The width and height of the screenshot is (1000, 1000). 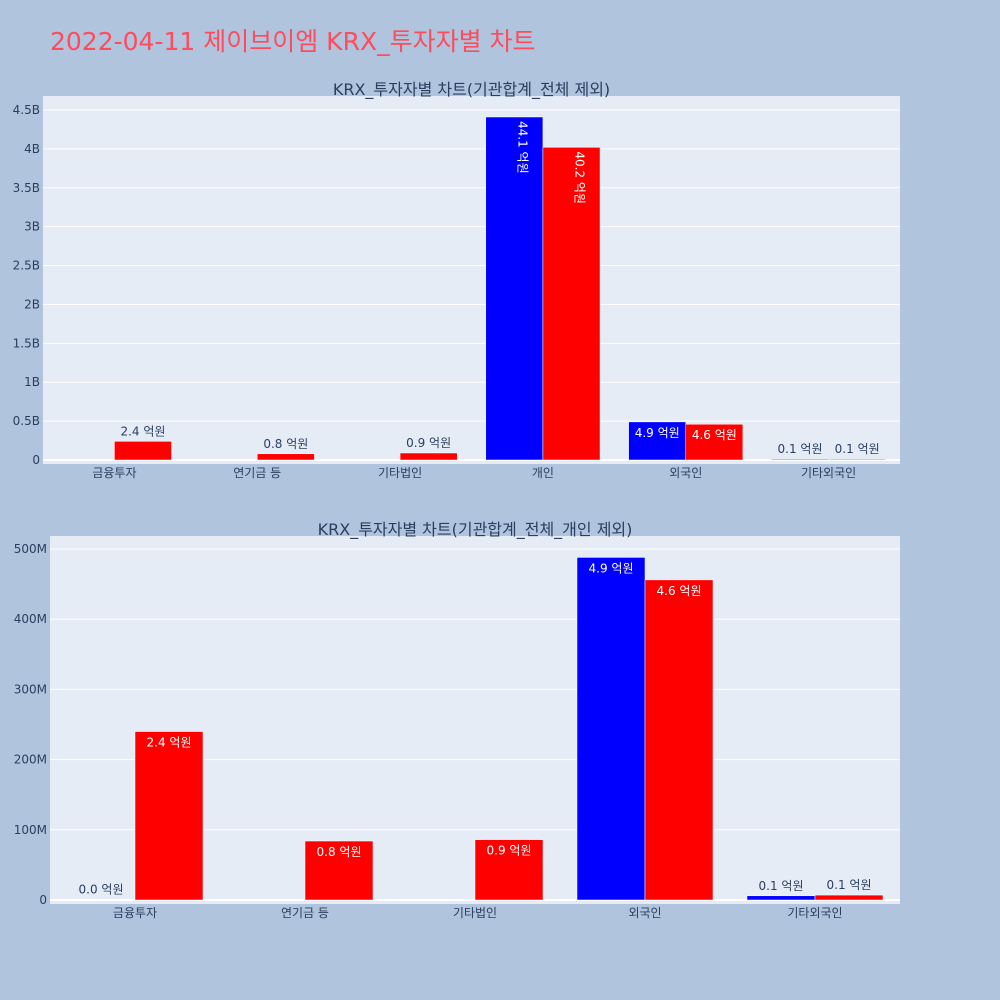 I want to click on y-tick-label: 1B, so click(x=32, y=382).